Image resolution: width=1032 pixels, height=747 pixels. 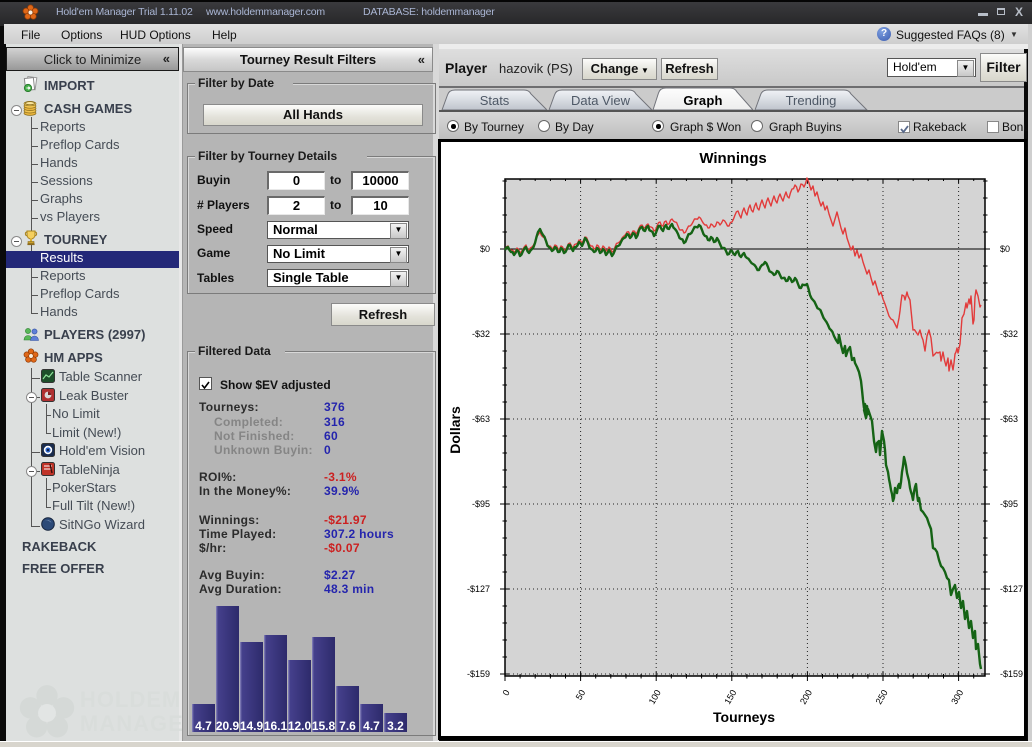 What do you see at coordinates (581, 695) in the screenshot?
I see `svg-text: 50` at bounding box center [581, 695].